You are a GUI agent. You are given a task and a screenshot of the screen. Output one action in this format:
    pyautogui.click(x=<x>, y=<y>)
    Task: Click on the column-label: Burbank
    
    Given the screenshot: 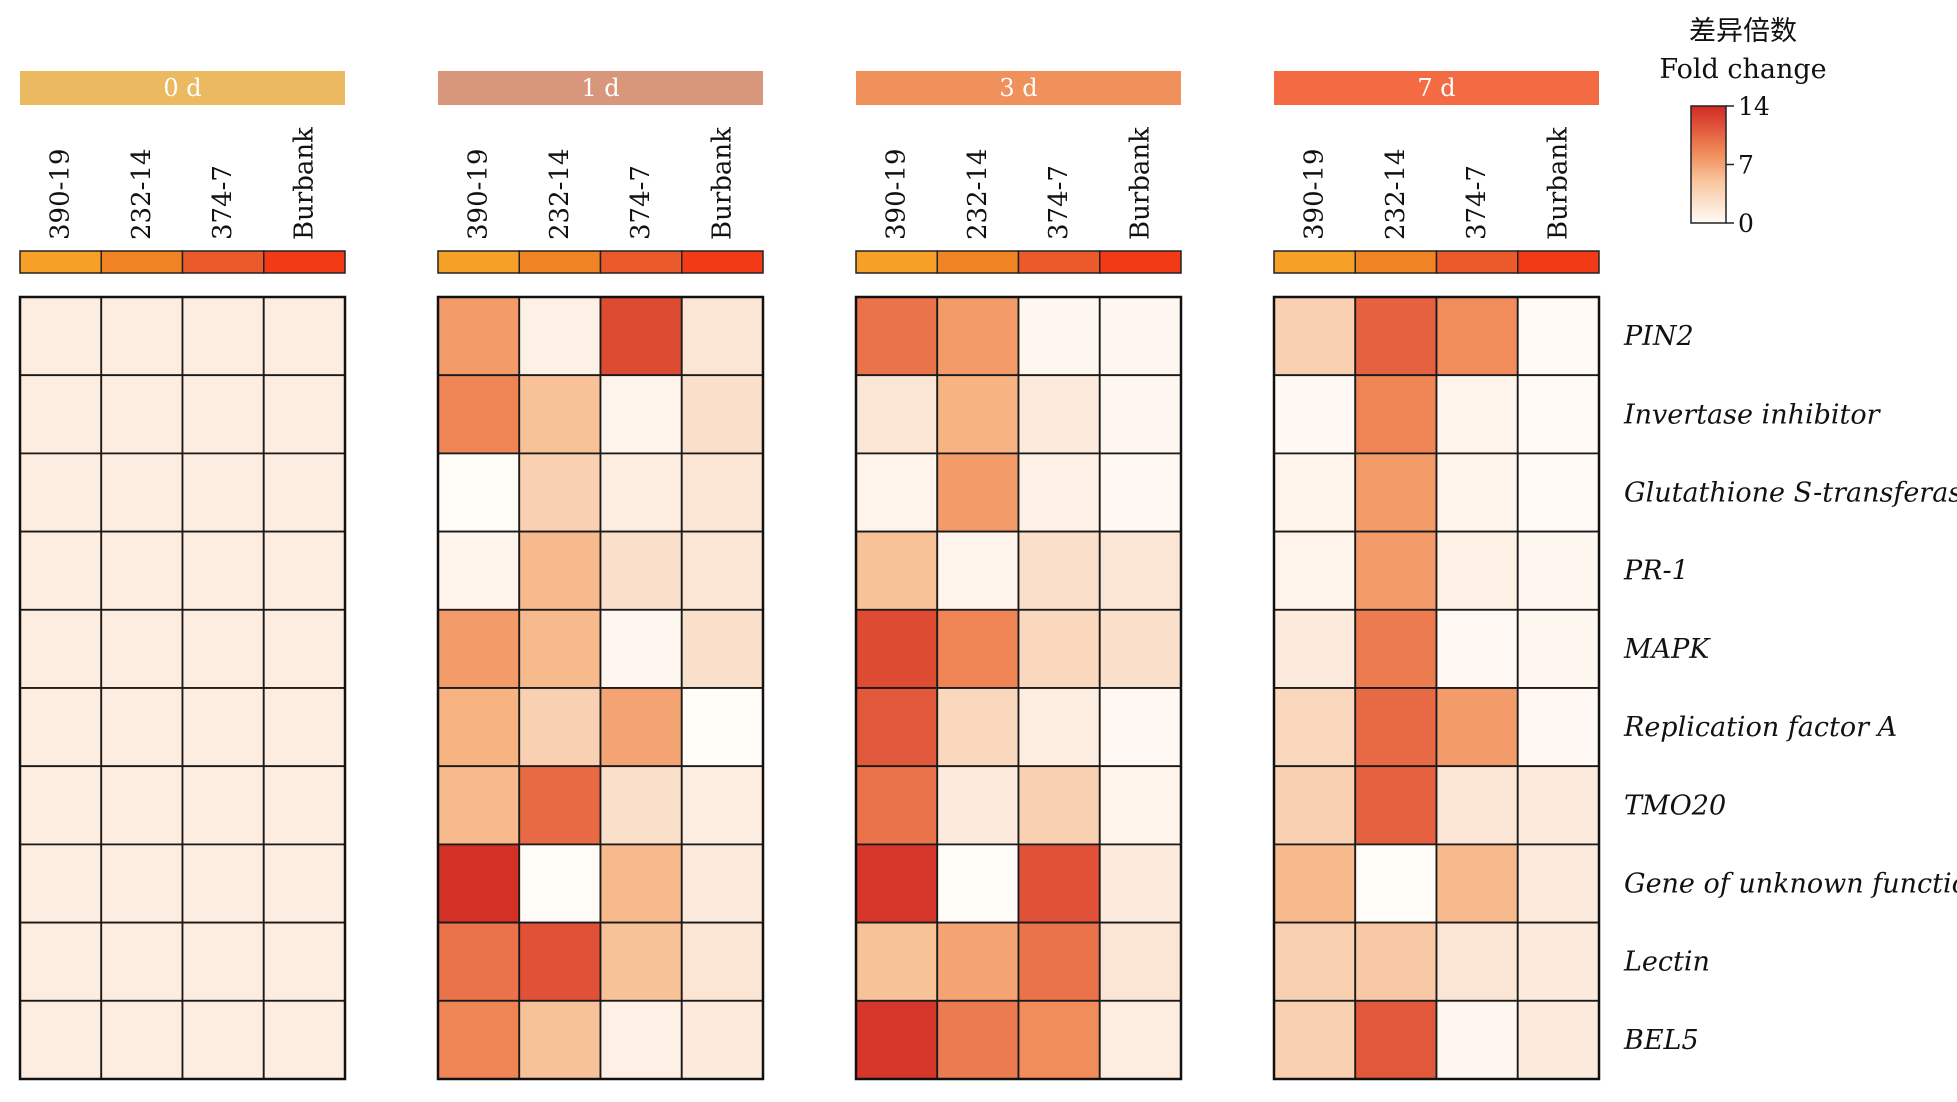 What is the action you would take?
    pyautogui.click(x=304, y=183)
    